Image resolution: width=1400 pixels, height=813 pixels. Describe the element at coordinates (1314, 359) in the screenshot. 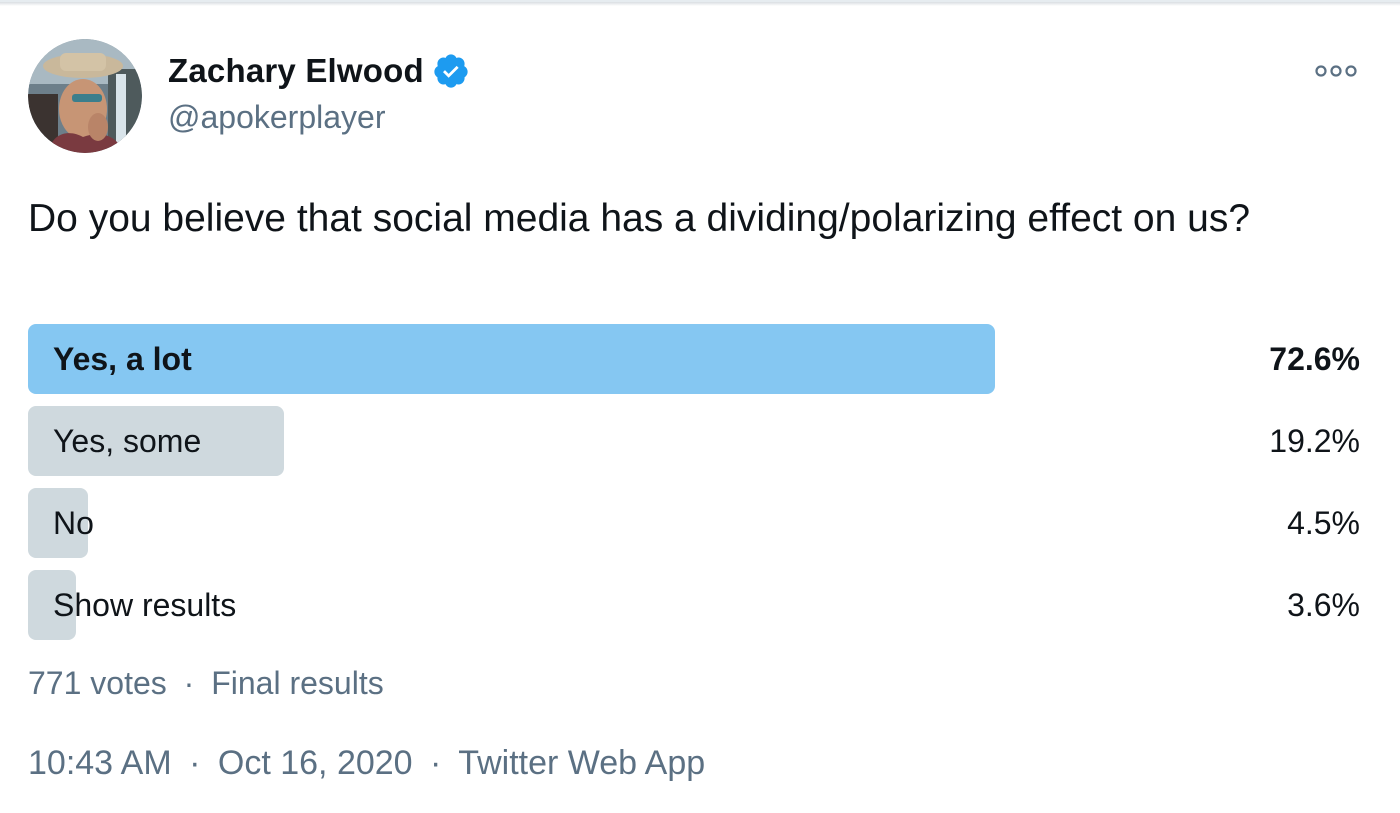

I see `poll-option-percent: 72.6%` at that location.